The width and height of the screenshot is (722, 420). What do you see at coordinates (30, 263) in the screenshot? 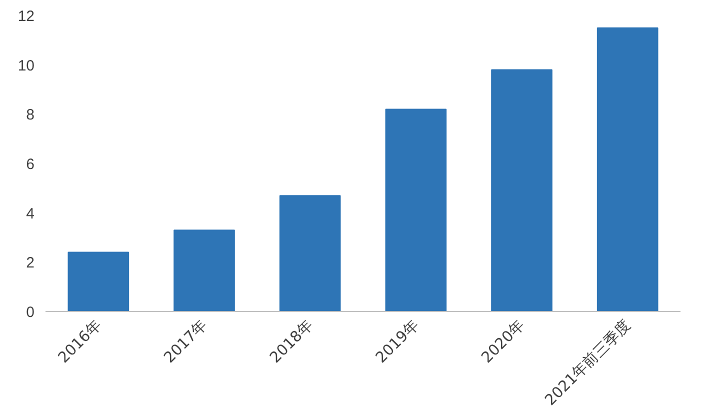
I see `y-tick-label: 2` at bounding box center [30, 263].